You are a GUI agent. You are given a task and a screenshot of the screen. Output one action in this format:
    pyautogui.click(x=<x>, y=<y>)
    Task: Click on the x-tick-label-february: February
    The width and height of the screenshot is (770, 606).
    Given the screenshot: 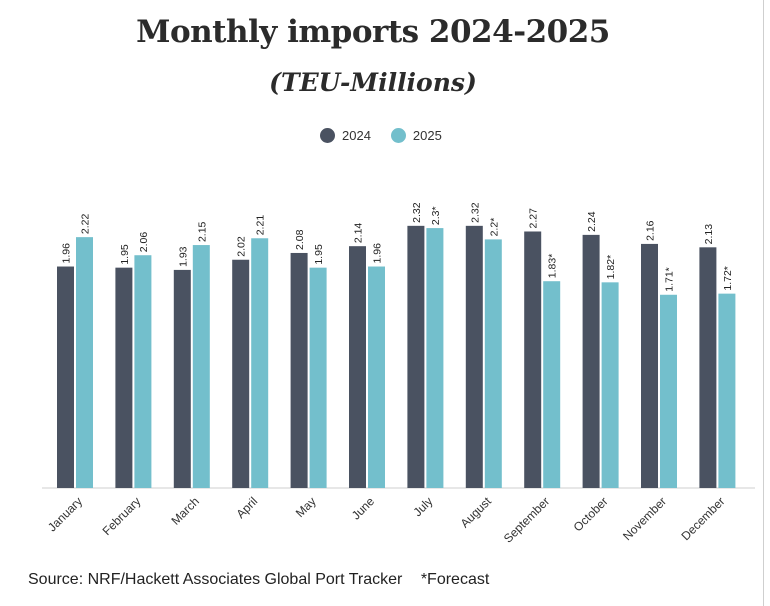 What is the action you would take?
    pyautogui.click(x=122, y=516)
    